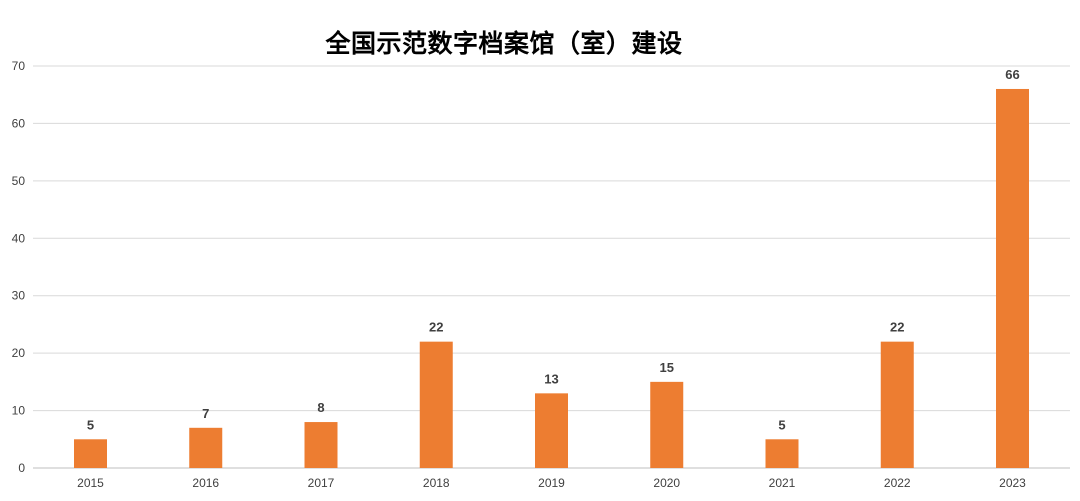 Image resolution: width=1080 pixels, height=501 pixels. Describe the element at coordinates (781, 424) in the screenshot. I see `data-label-2021: 5` at that location.